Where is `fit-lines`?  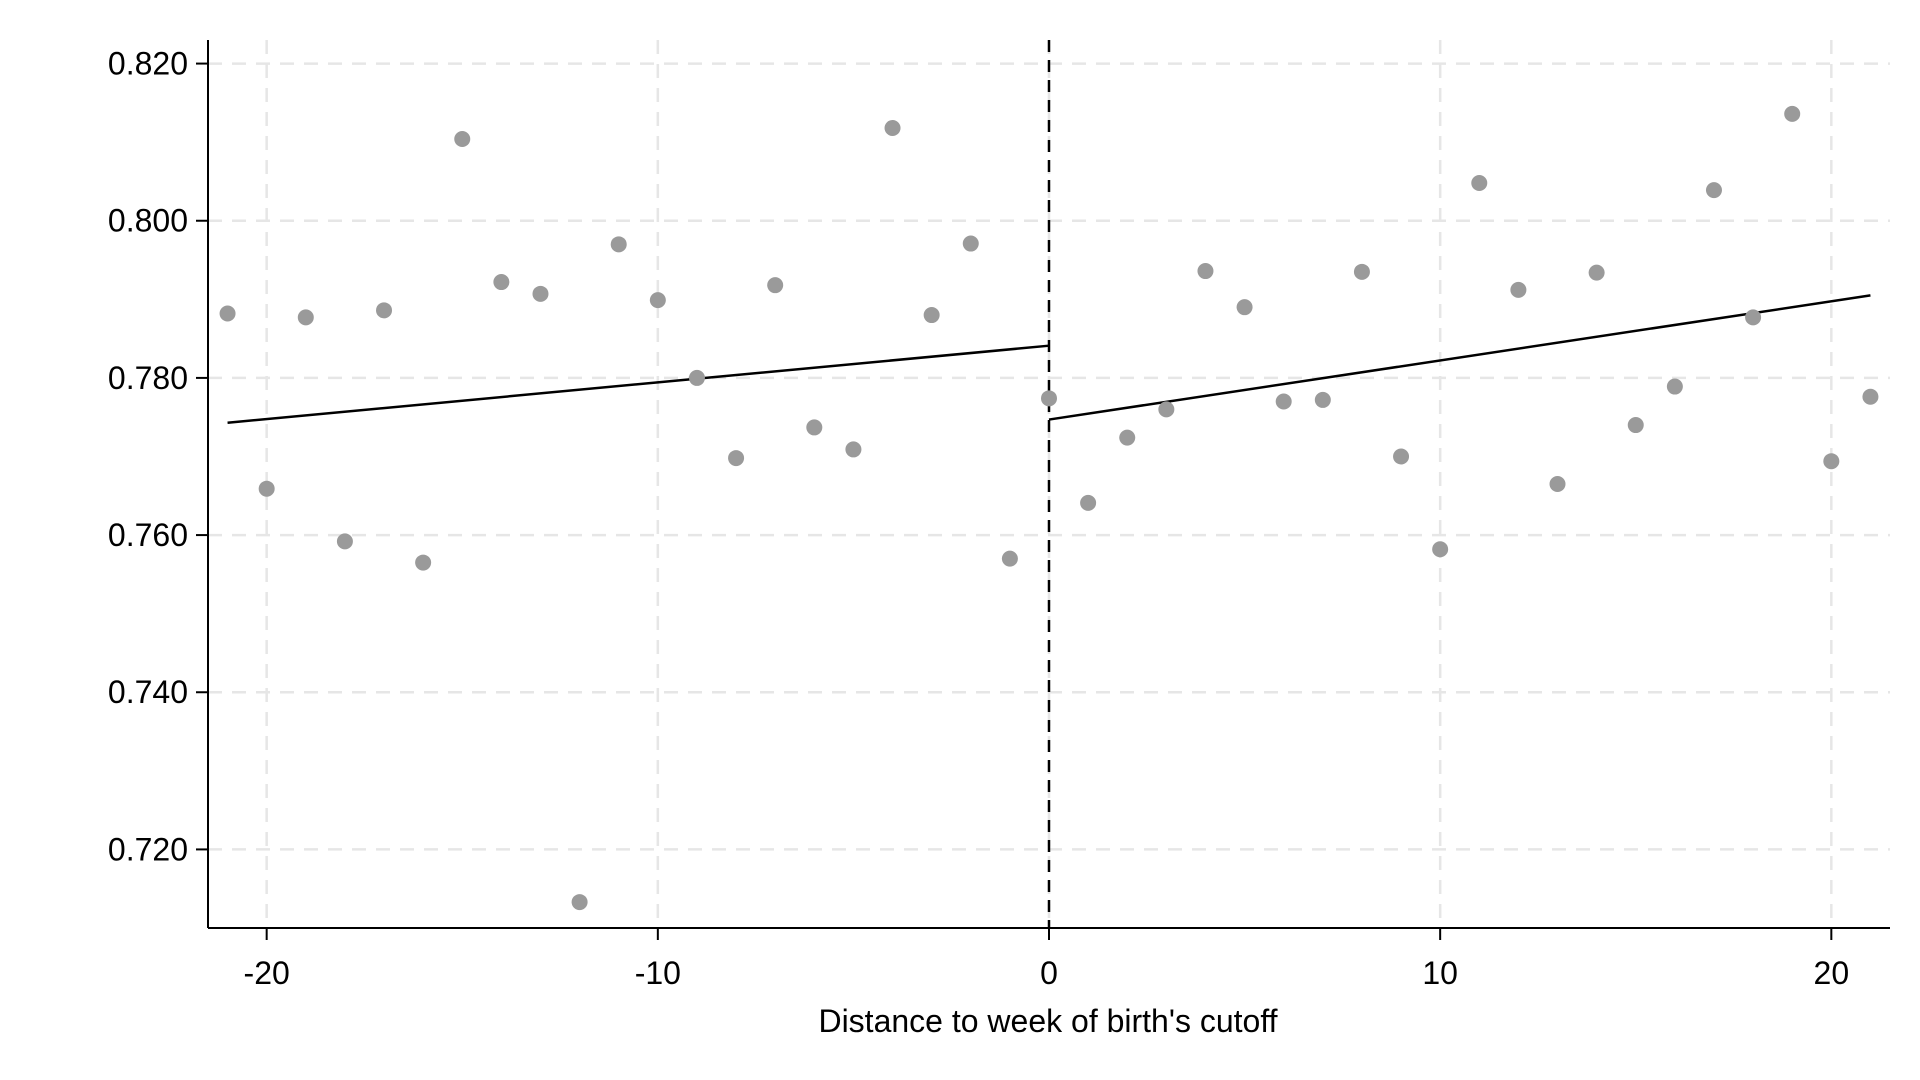 fit-lines is located at coordinates (1049, 359).